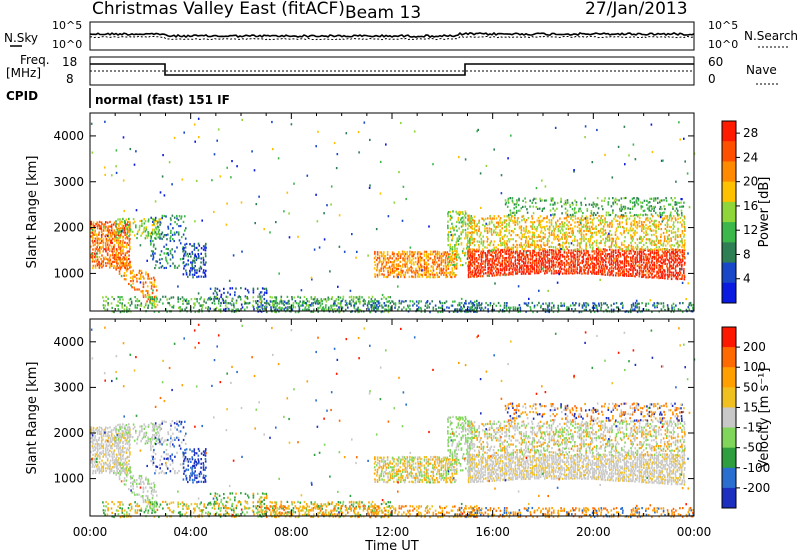 The height and width of the screenshot is (554, 800). What do you see at coordinates (218, 9) in the screenshot?
I see `figure-title: Christmas Valley East (fitACF)` at bounding box center [218, 9].